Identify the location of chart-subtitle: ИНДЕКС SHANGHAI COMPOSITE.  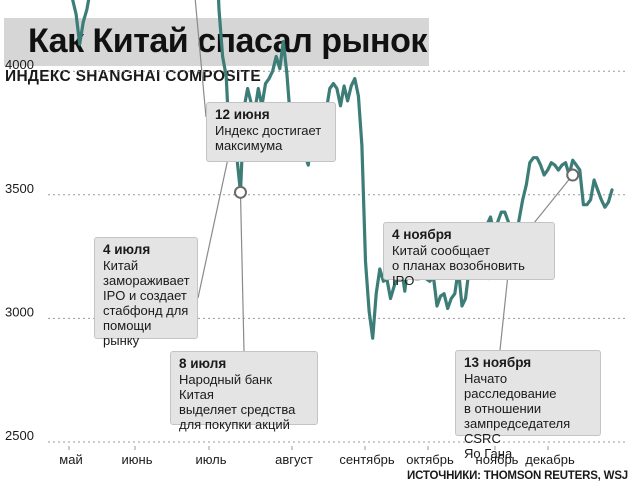
(133, 76).